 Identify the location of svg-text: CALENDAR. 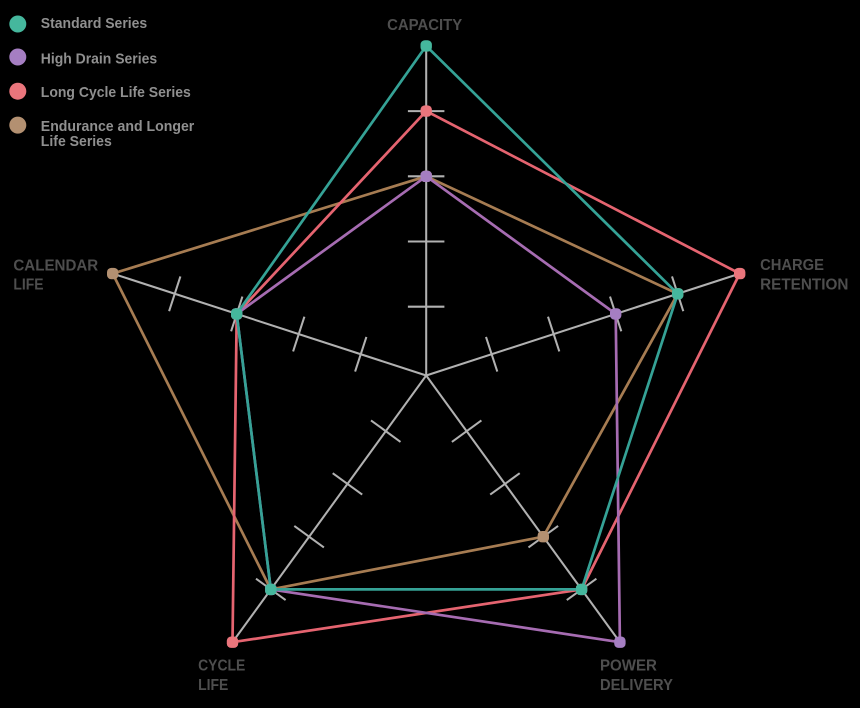
(55, 265).